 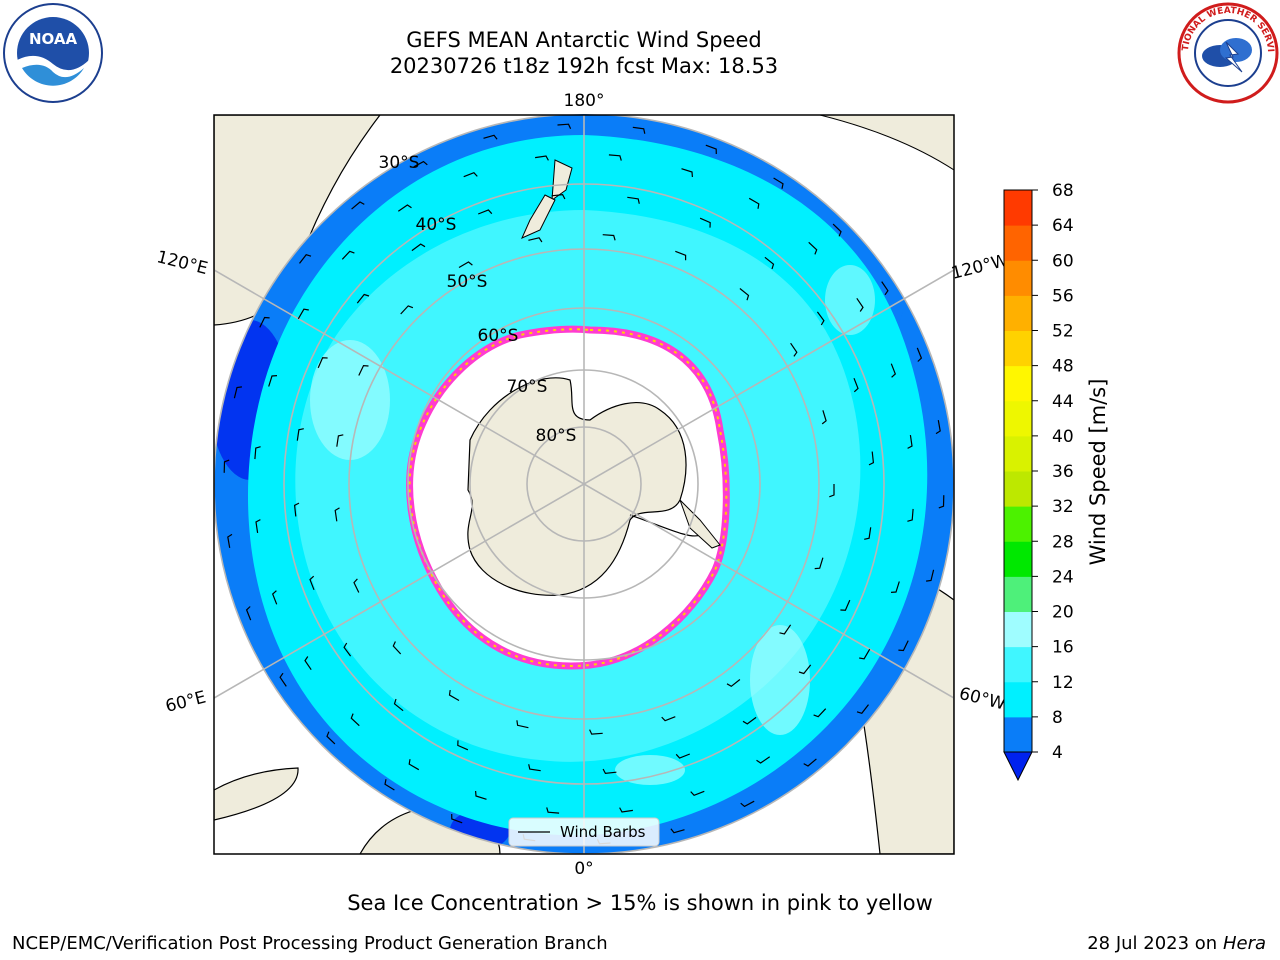 What do you see at coordinates (467, 282) in the screenshot?
I see `lat-label-50s: 50°S` at bounding box center [467, 282].